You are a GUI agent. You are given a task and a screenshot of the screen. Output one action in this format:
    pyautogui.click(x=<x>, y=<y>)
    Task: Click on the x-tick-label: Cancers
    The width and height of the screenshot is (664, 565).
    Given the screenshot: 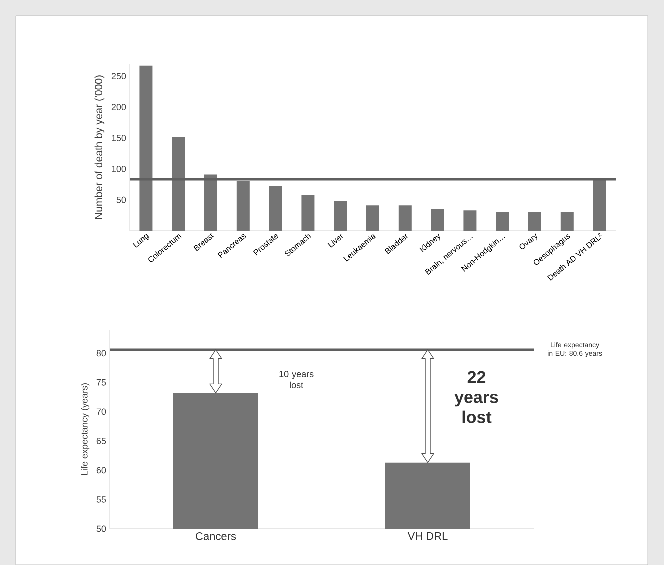 What is the action you would take?
    pyautogui.click(x=216, y=536)
    